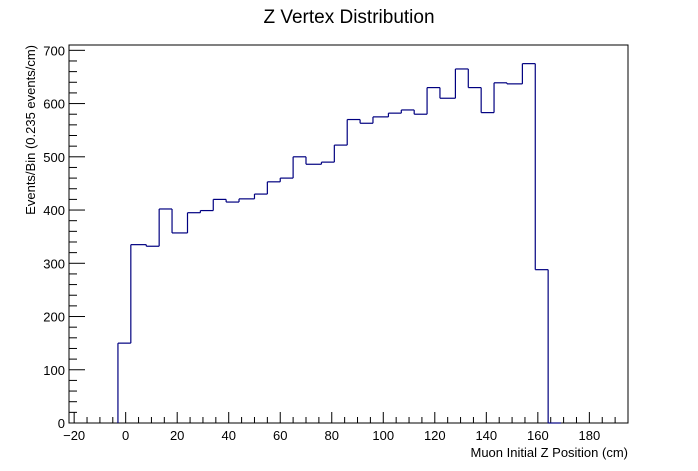  Describe the element at coordinates (538, 435) in the screenshot. I see `x-tick-label: 160` at that location.